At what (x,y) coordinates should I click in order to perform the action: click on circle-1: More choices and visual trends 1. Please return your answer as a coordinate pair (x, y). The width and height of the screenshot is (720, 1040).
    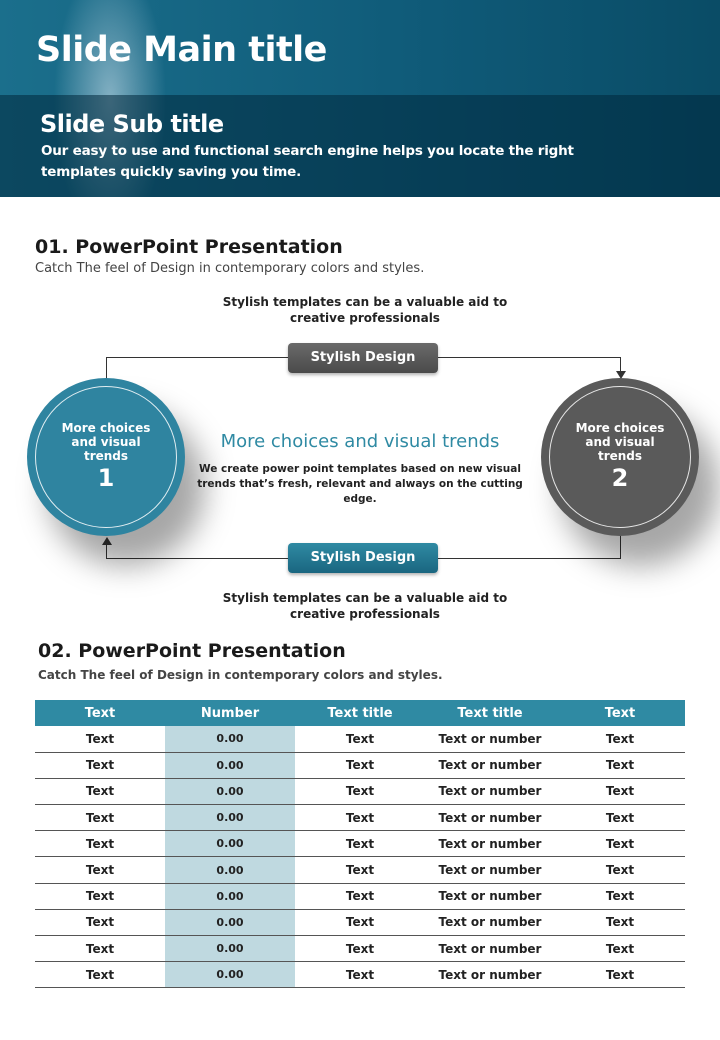
    Looking at the image, I should click on (106, 457).